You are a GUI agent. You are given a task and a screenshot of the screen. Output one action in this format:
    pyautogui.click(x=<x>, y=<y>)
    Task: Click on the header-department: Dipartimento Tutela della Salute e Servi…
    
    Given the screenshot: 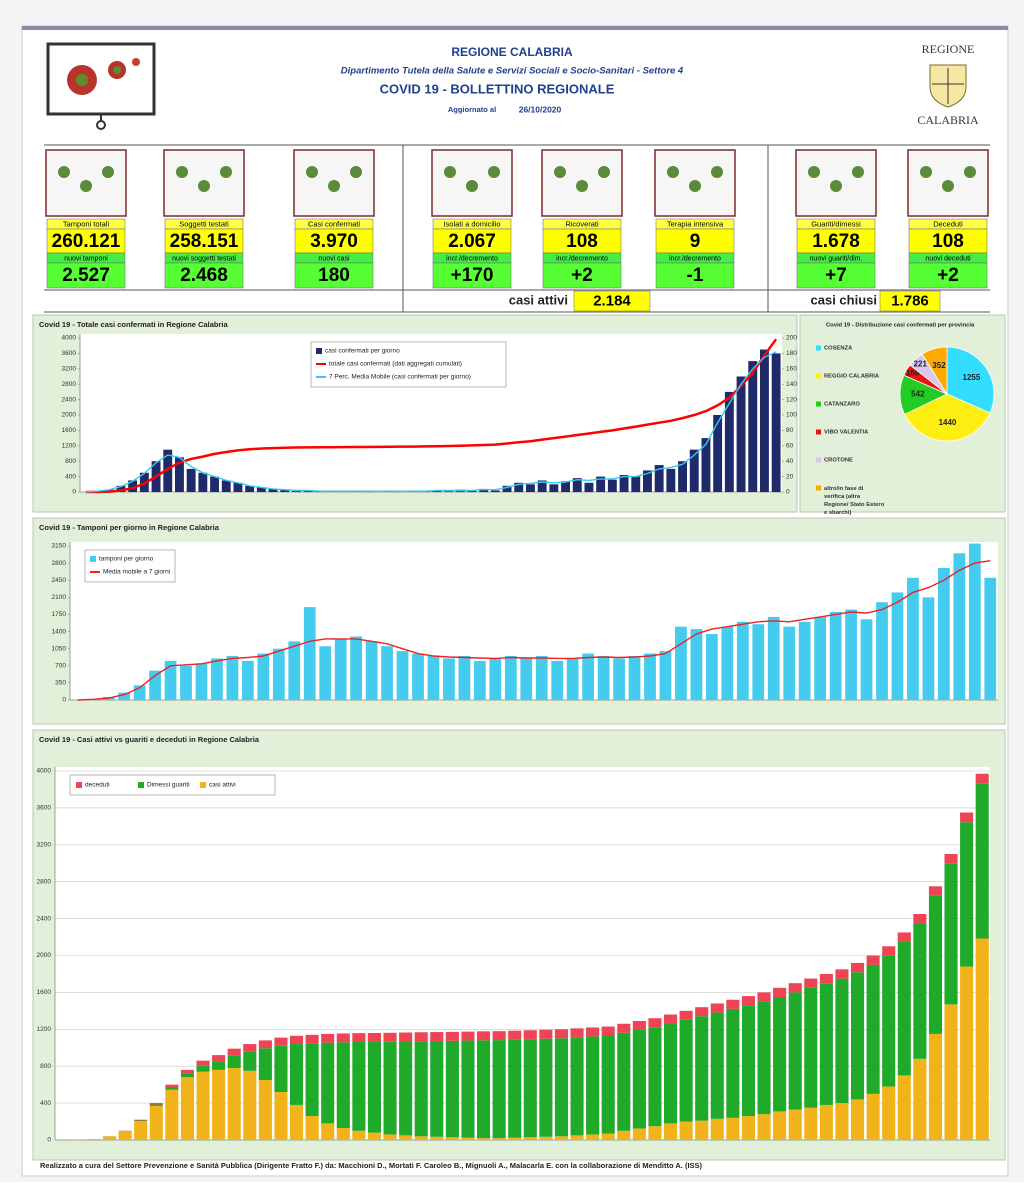 What is the action you would take?
    pyautogui.click(x=512, y=71)
    